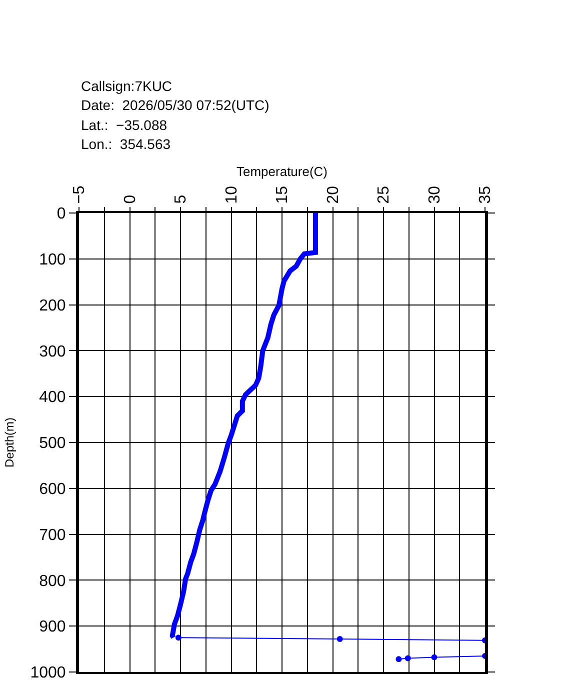  I want to click on y-tick-label: 600, so click(52, 489).